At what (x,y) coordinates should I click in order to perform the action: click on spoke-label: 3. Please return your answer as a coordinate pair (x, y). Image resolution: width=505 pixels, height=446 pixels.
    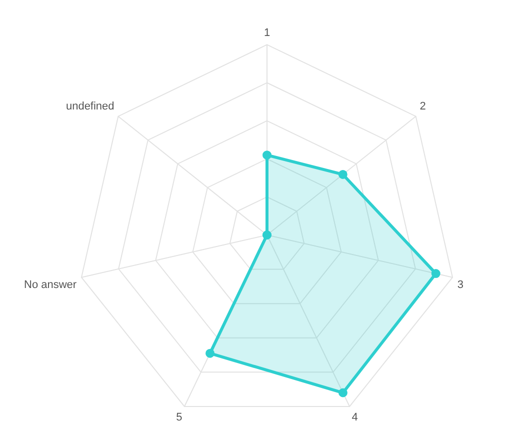
    Looking at the image, I should click on (460, 285).